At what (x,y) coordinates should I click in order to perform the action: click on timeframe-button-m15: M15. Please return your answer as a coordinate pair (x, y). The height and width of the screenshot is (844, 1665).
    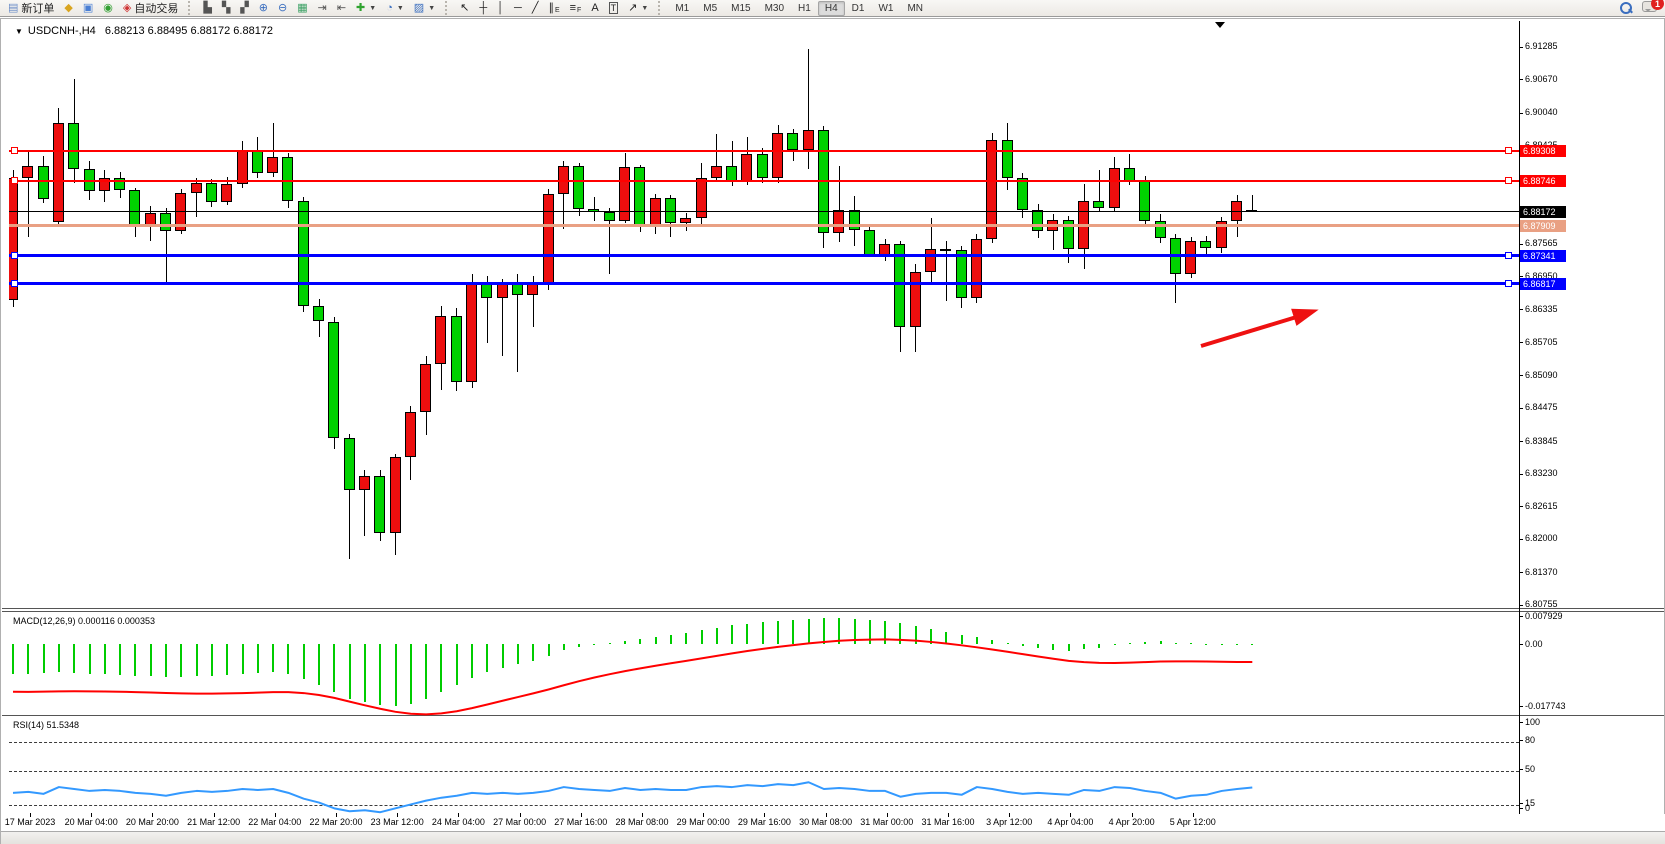
    Looking at the image, I should click on (741, 8).